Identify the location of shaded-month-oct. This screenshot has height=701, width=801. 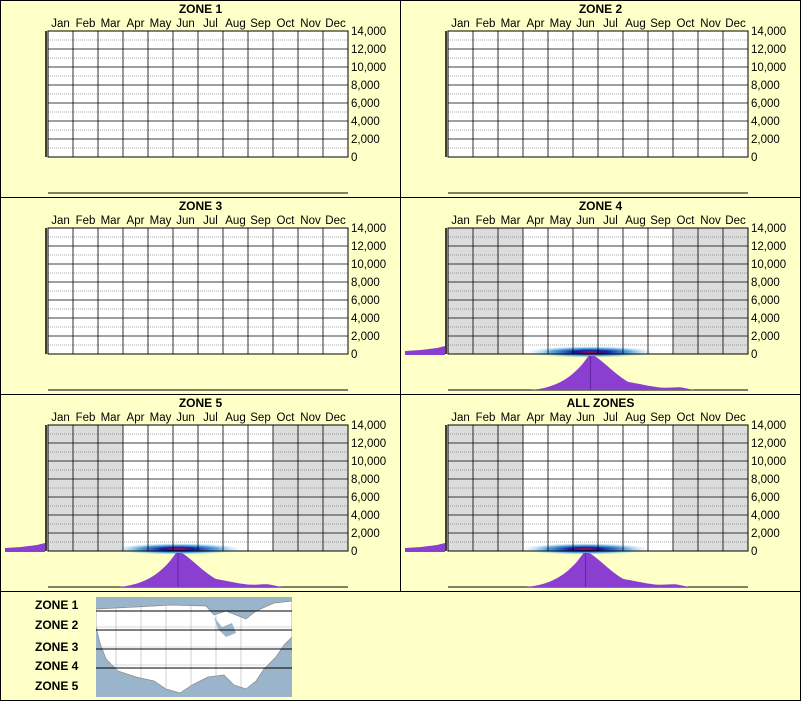
(285, 488).